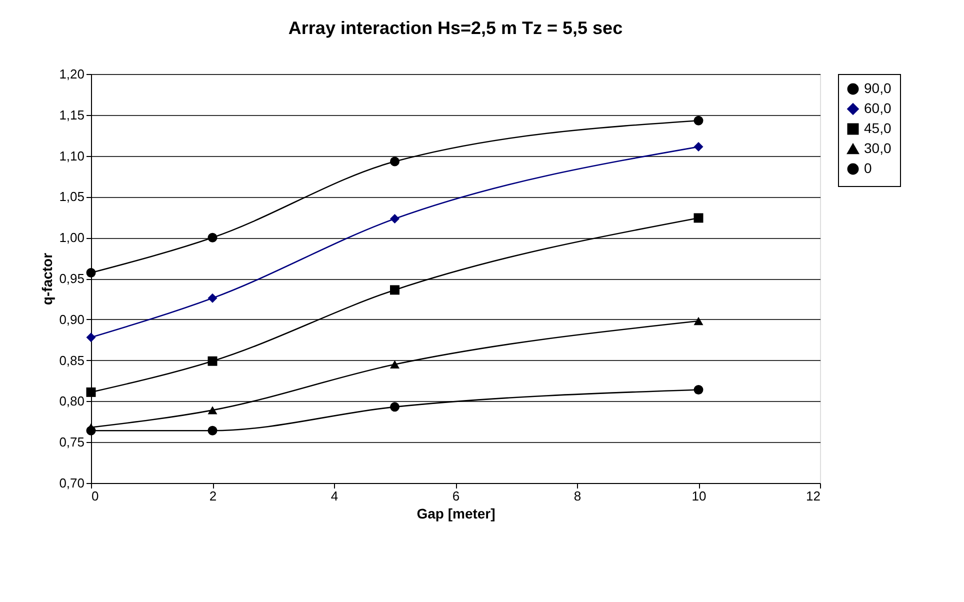 This screenshot has height=602, width=964. What do you see at coordinates (878, 148) in the screenshot?
I see `legend-label: 30,0` at bounding box center [878, 148].